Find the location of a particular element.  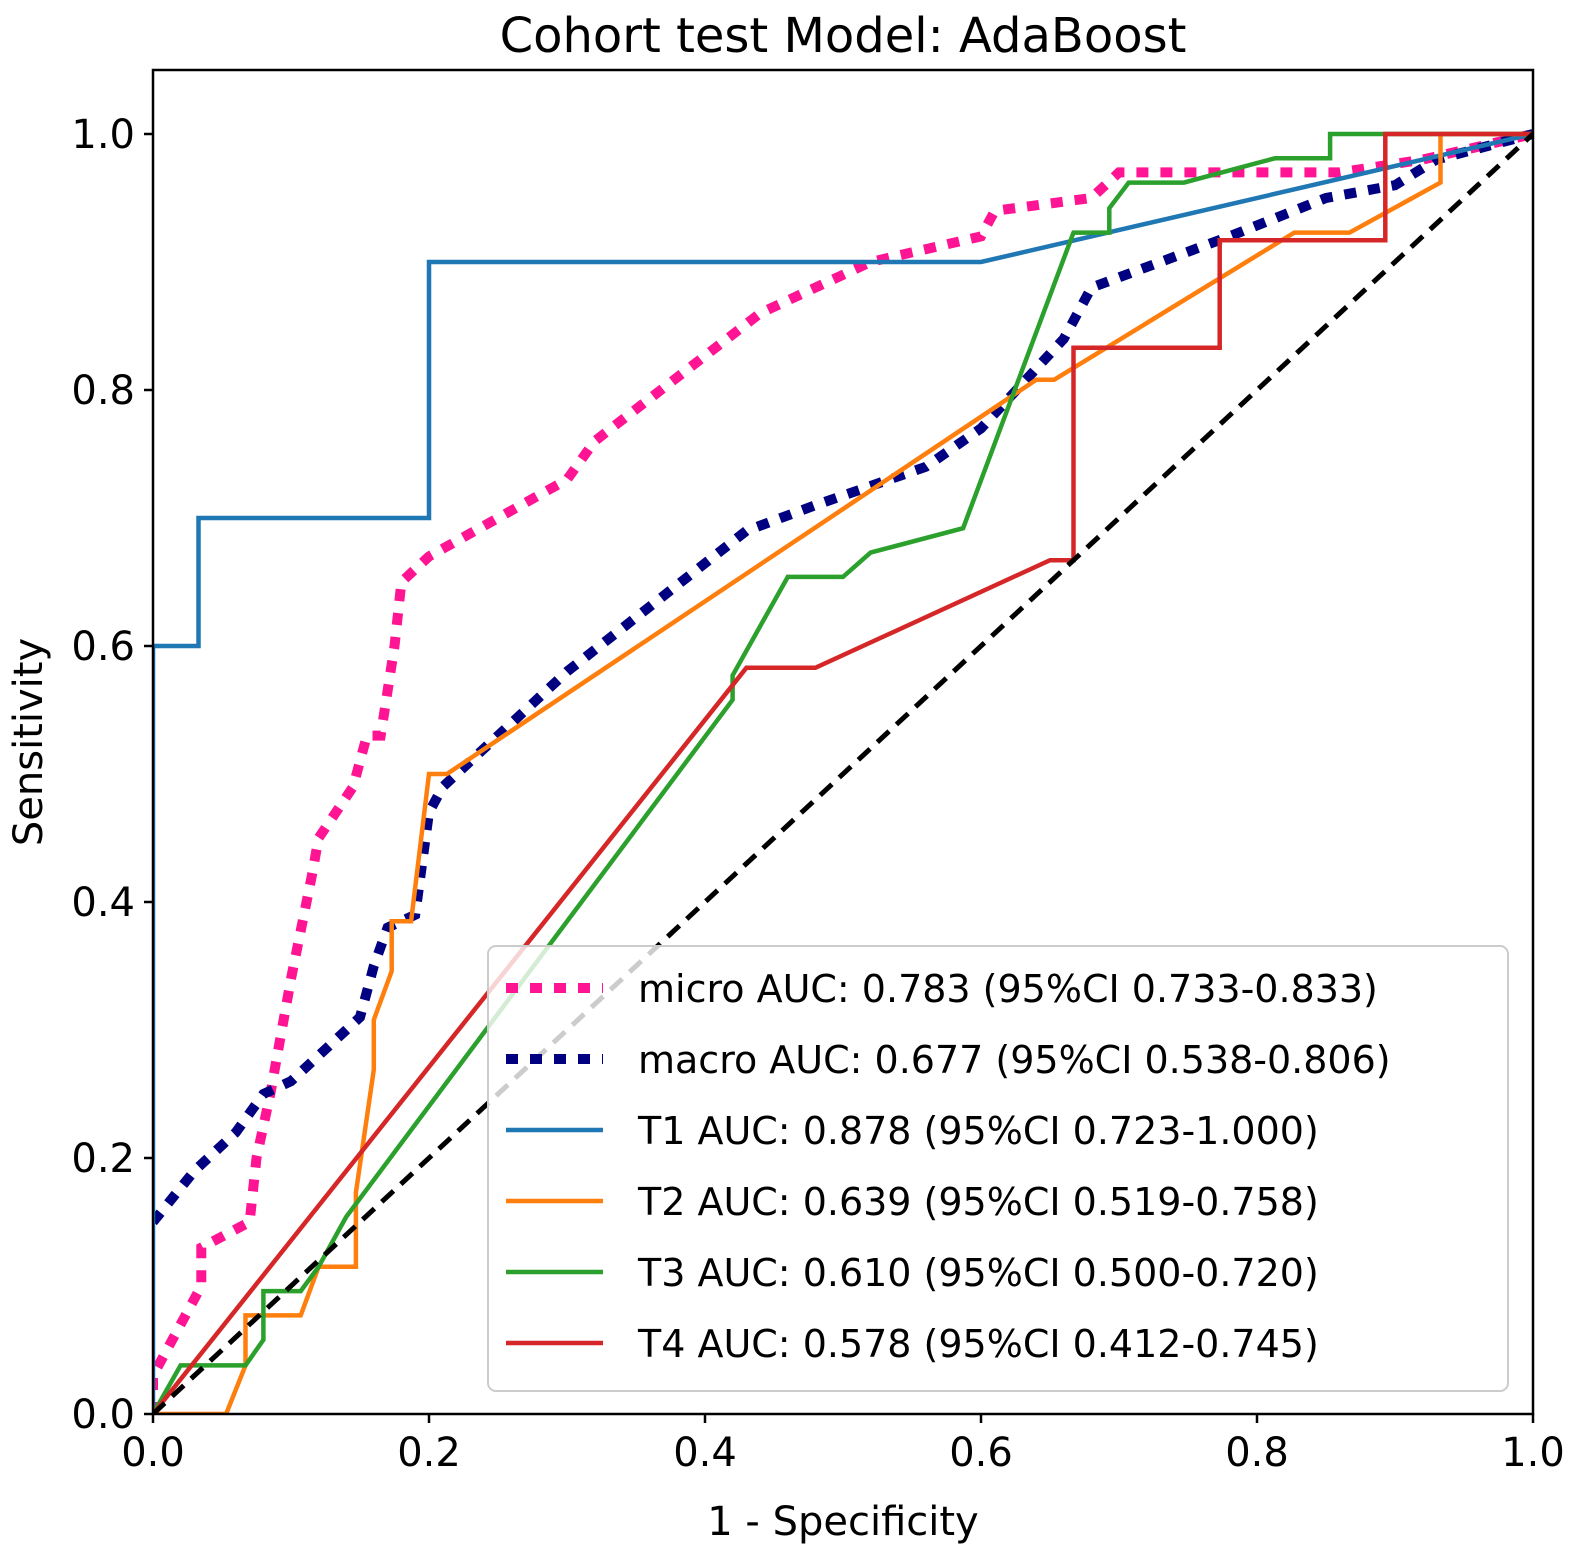

legend-label-T4: T4 AUC: 0.578 (95%CI 0.412-0.745) is located at coordinates (978, 1344).